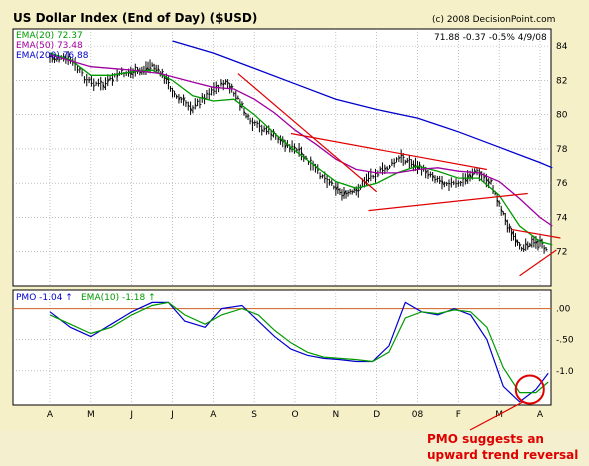 This screenshot has width=589, height=466. What do you see at coordinates (172, 415) in the screenshot?
I see `x-tick-label: J` at bounding box center [172, 415].